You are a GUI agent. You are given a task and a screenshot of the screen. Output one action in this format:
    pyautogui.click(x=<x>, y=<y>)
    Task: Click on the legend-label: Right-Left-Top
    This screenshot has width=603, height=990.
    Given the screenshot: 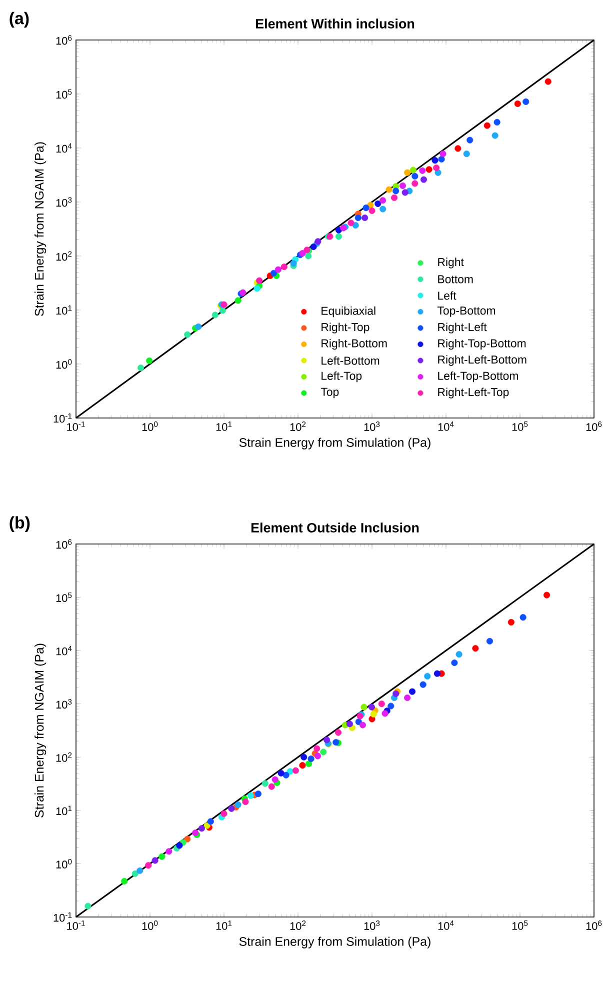 What is the action you would take?
    pyautogui.click(x=473, y=393)
    